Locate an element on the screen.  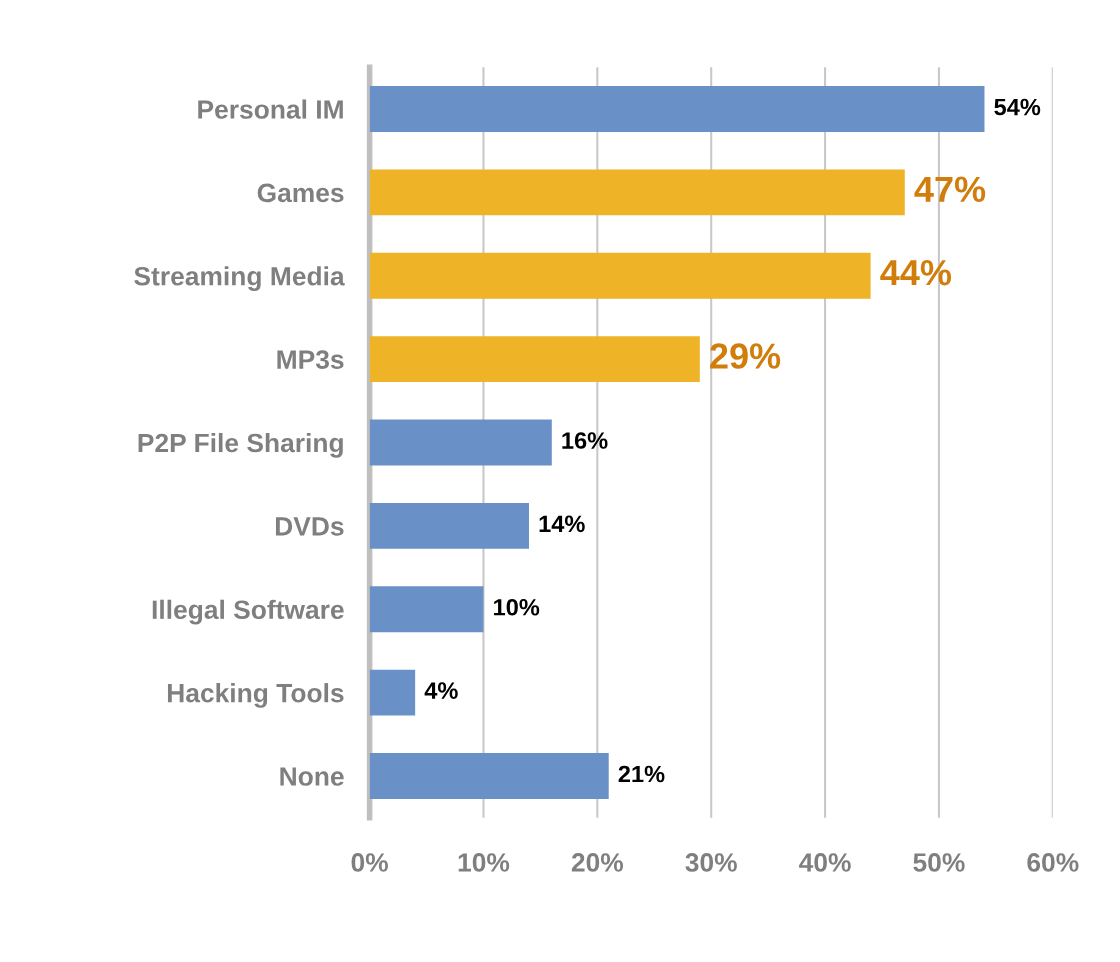
y-tick-label: DVDs is located at coordinates (309, 526).